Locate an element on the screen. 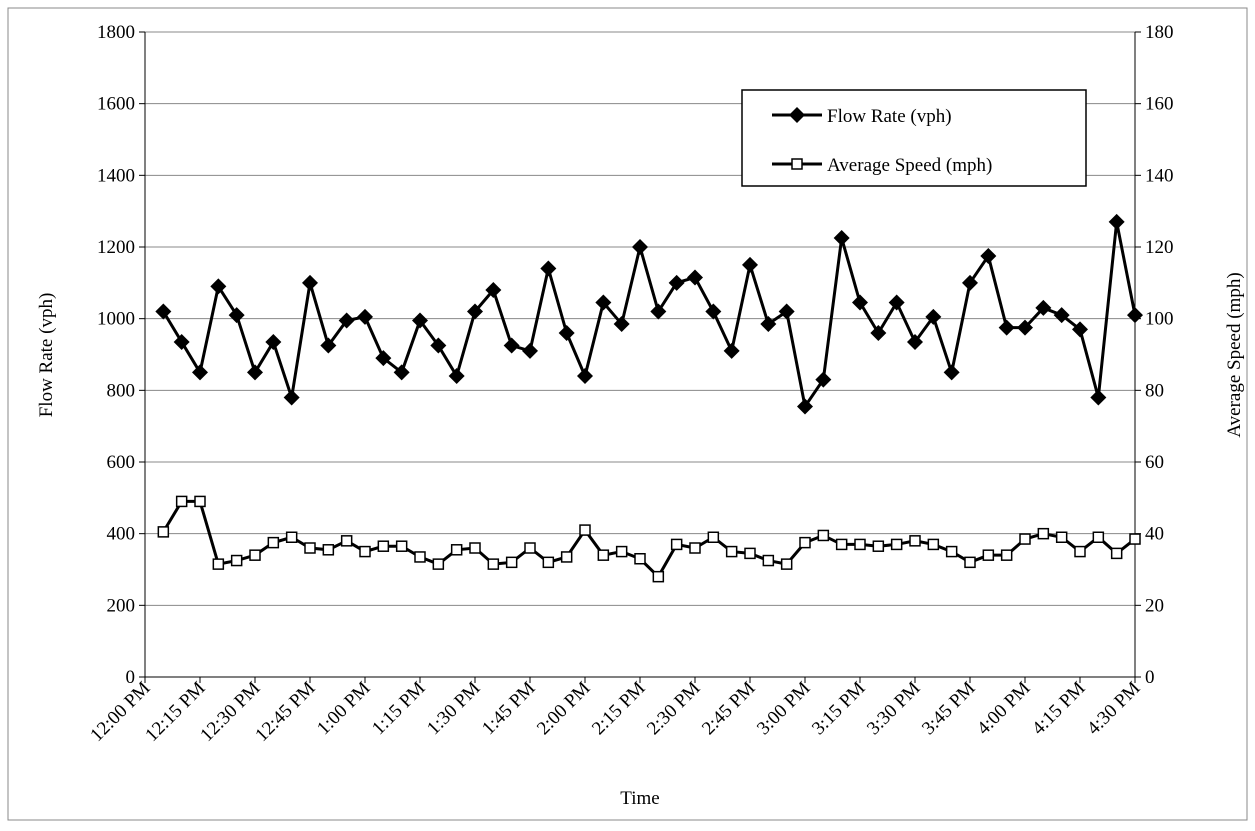  y-tick-label: 1000 is located at coordinates (116, 319).